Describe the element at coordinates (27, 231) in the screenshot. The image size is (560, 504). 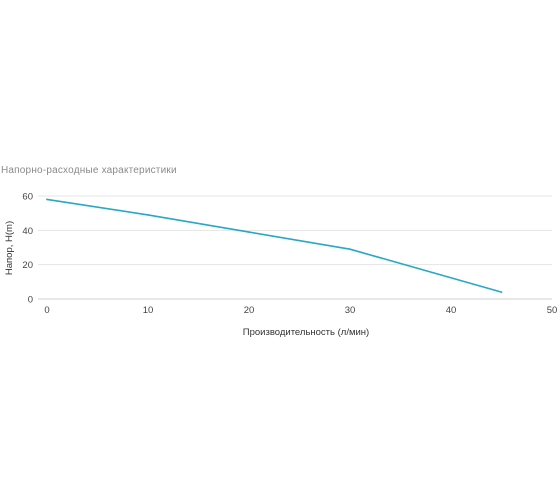
I see `y-tick-label: 40` at that location.